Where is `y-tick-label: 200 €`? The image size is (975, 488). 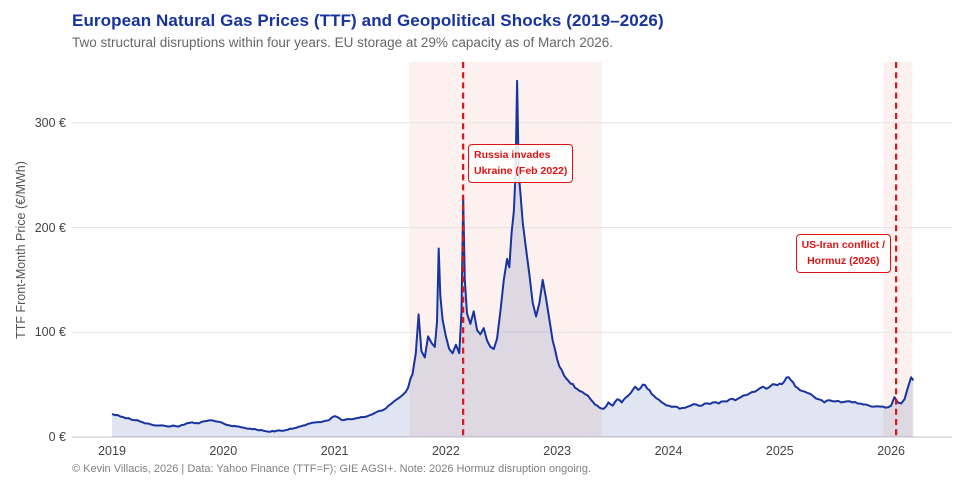 y-tick-label: 200 € is located at coordinates (50, 227).